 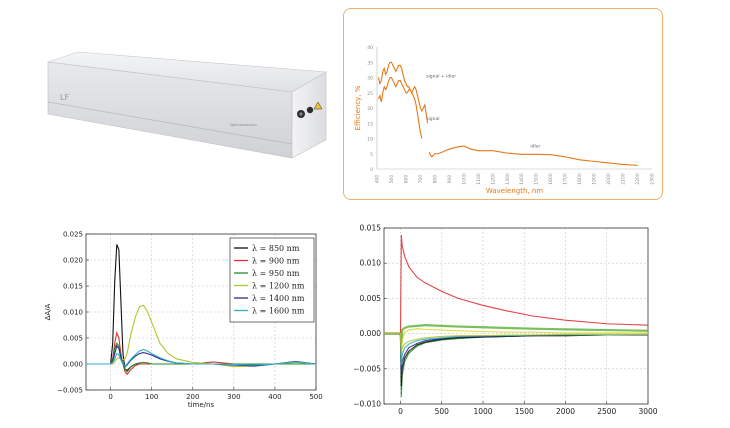 What do you see at coordinates (276, 273) in the screenshot?
I see `legend-entry: λ = 950 nm` at bounding box center [276, 273].